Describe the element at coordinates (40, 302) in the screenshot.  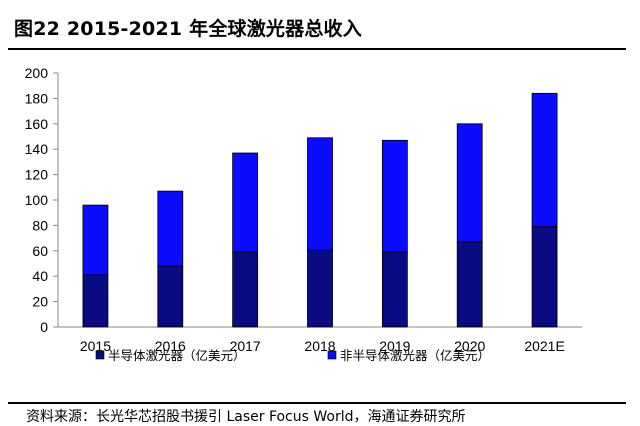
I see `y-tick-label: 20` at that location.